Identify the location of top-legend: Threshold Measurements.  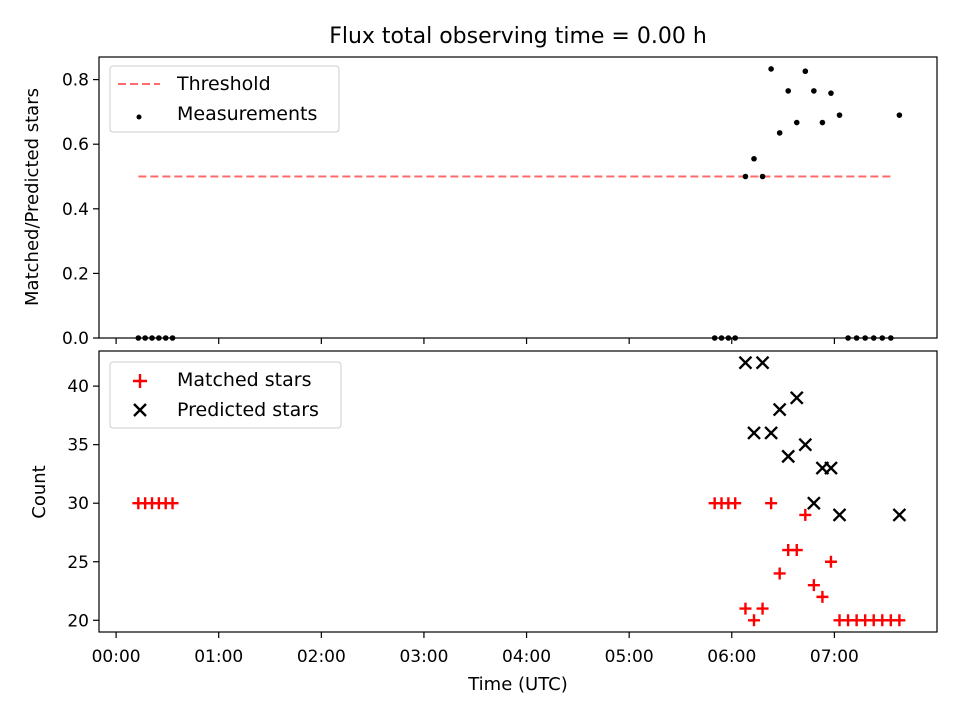
(224, 99).